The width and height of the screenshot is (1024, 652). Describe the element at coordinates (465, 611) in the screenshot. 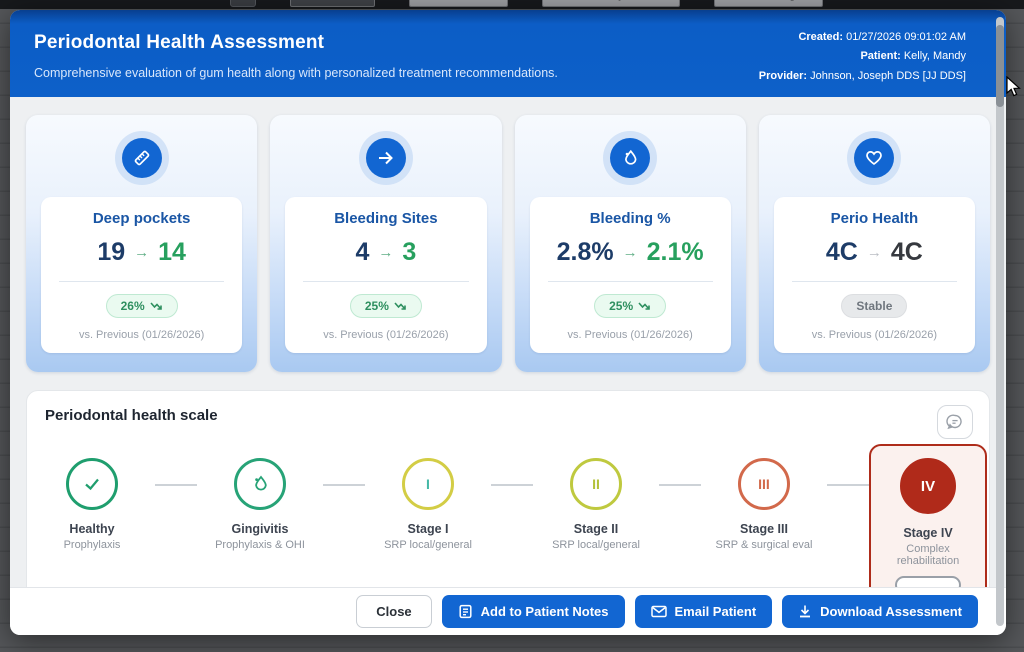

I see `note-icon` at that location.